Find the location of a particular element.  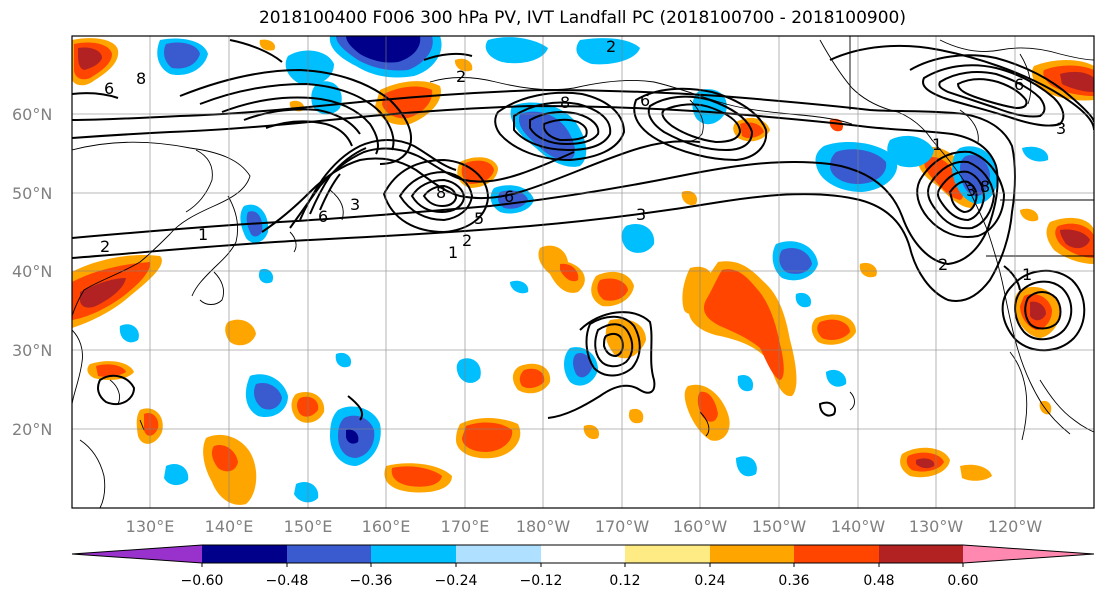

lon-label: 180°W is located at coordinates (543, 526).